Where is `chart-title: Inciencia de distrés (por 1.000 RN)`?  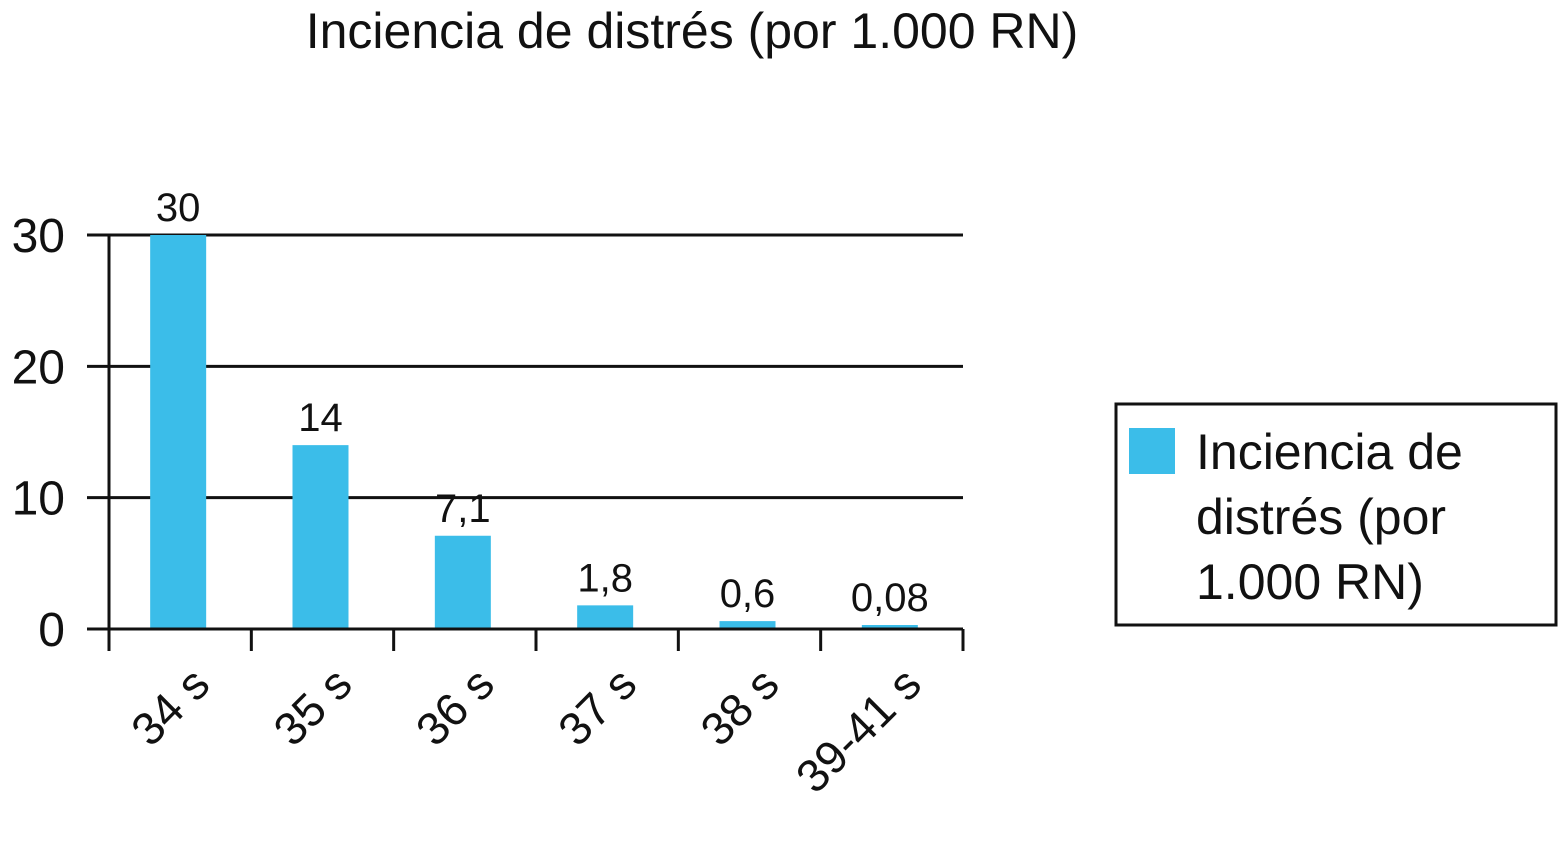 chart-title: Inciencia de distrés (por 1.000 RN) is located at coordinates (692, 31).